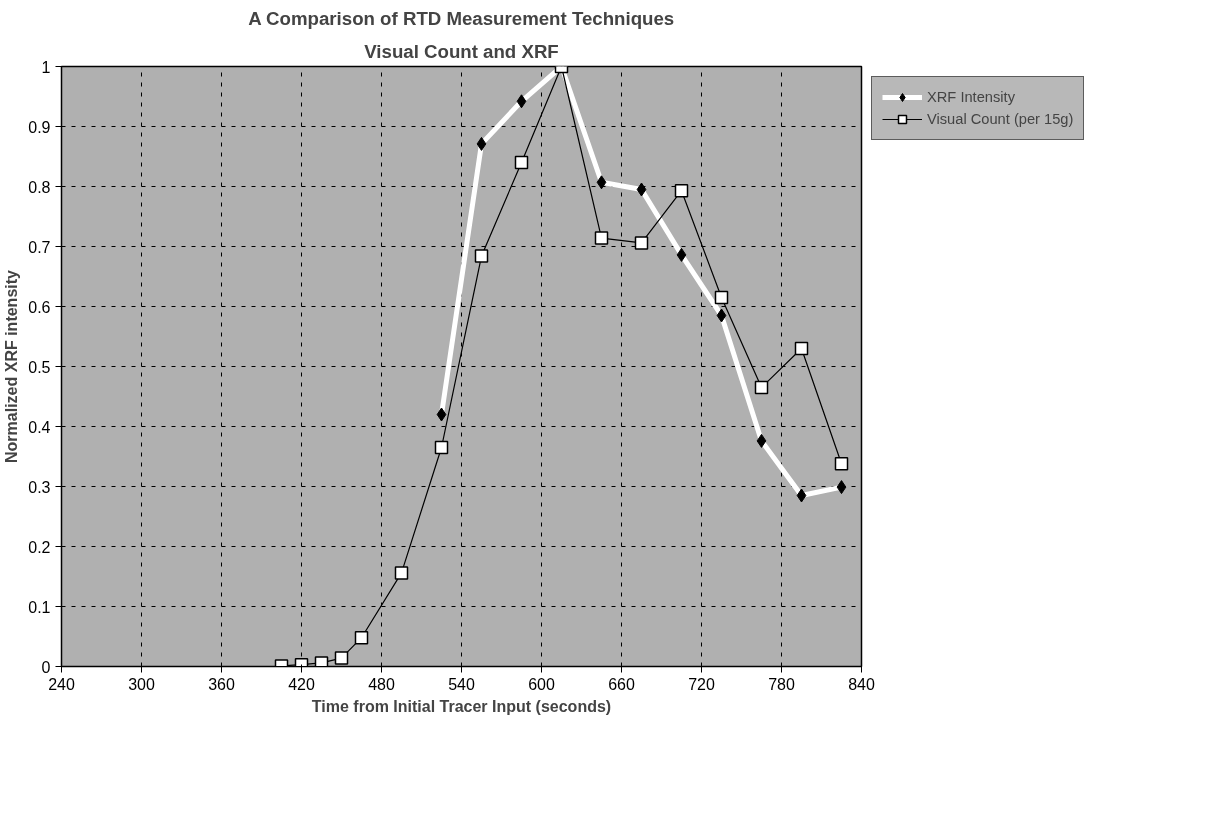 This screenshot has height=813, width=1209. What do you see at coordinates (61, 684) in the screenshot?
I see `x-tick-label: 240` at bounding box center [61, 684].